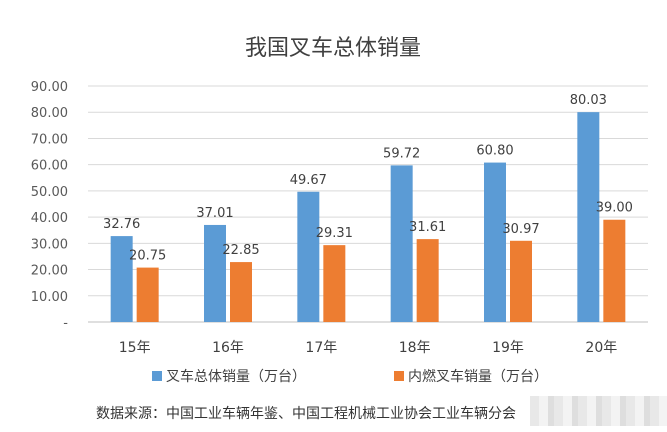 The image size is (667, 432). Describe the element at coordinates (157, 376) in the screenshot. I see `legend-swatch-total` at that location.